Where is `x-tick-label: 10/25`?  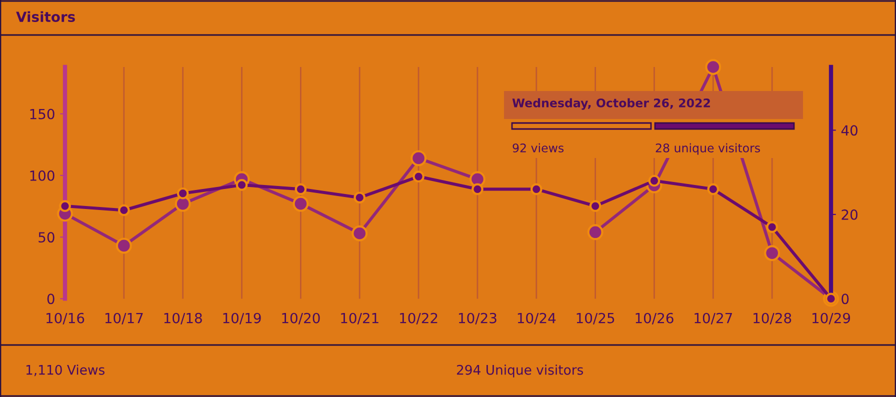
x-tick-label: 10/25 is located at coordinates (595, 318).